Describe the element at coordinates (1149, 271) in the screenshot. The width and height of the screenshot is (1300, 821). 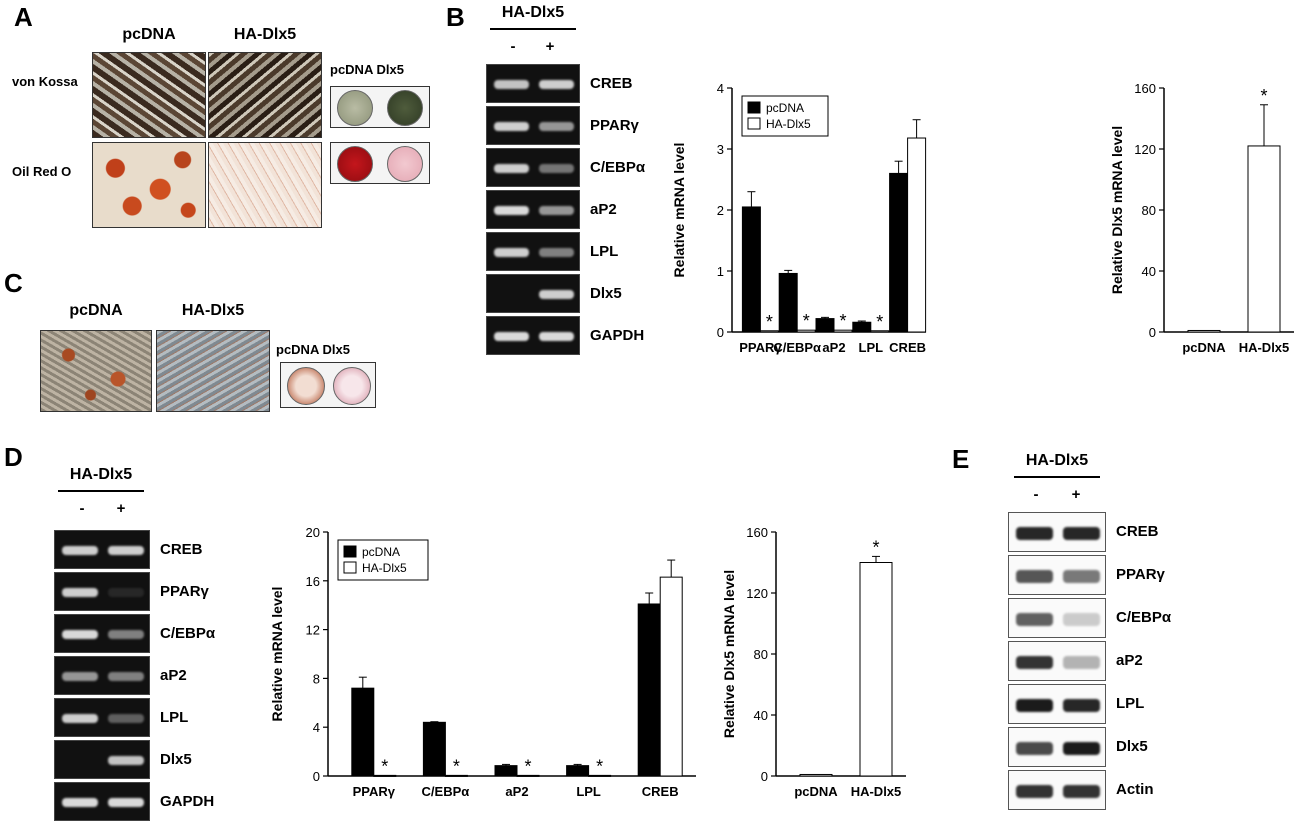
I see `y-tick-label: 40` at that location.